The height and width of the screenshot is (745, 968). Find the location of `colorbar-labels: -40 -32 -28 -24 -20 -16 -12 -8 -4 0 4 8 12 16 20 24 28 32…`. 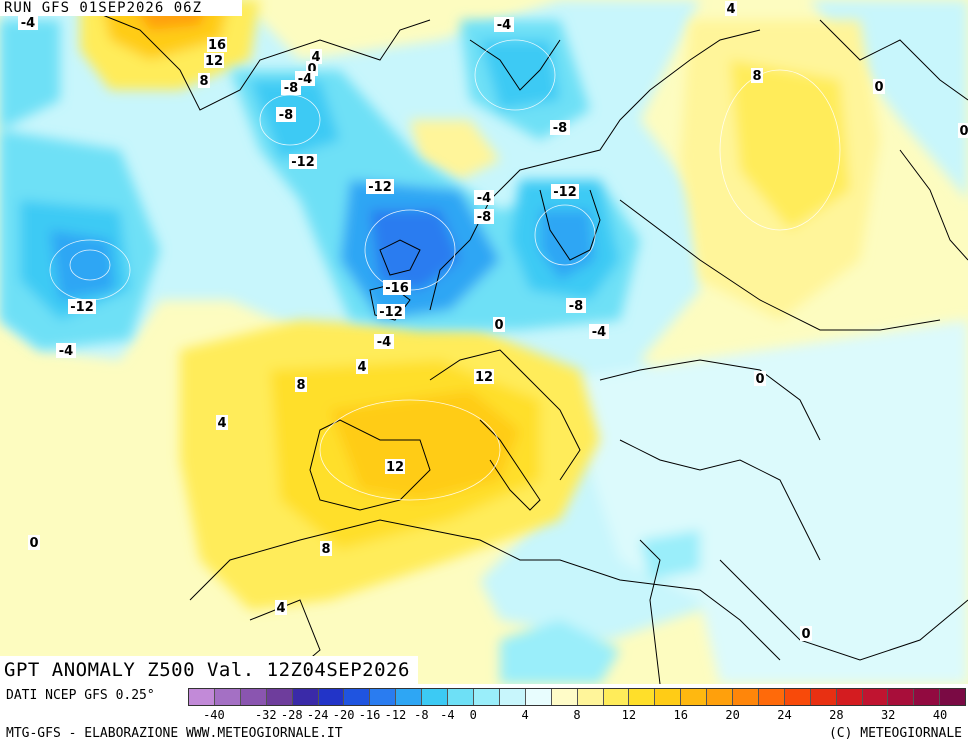

colorbar-labels: -40 -32 -28 -24 -20 -16 -12 -8 -4 0 4 8 12 16 20 24 28 32… is located at coordinates (577, 716).